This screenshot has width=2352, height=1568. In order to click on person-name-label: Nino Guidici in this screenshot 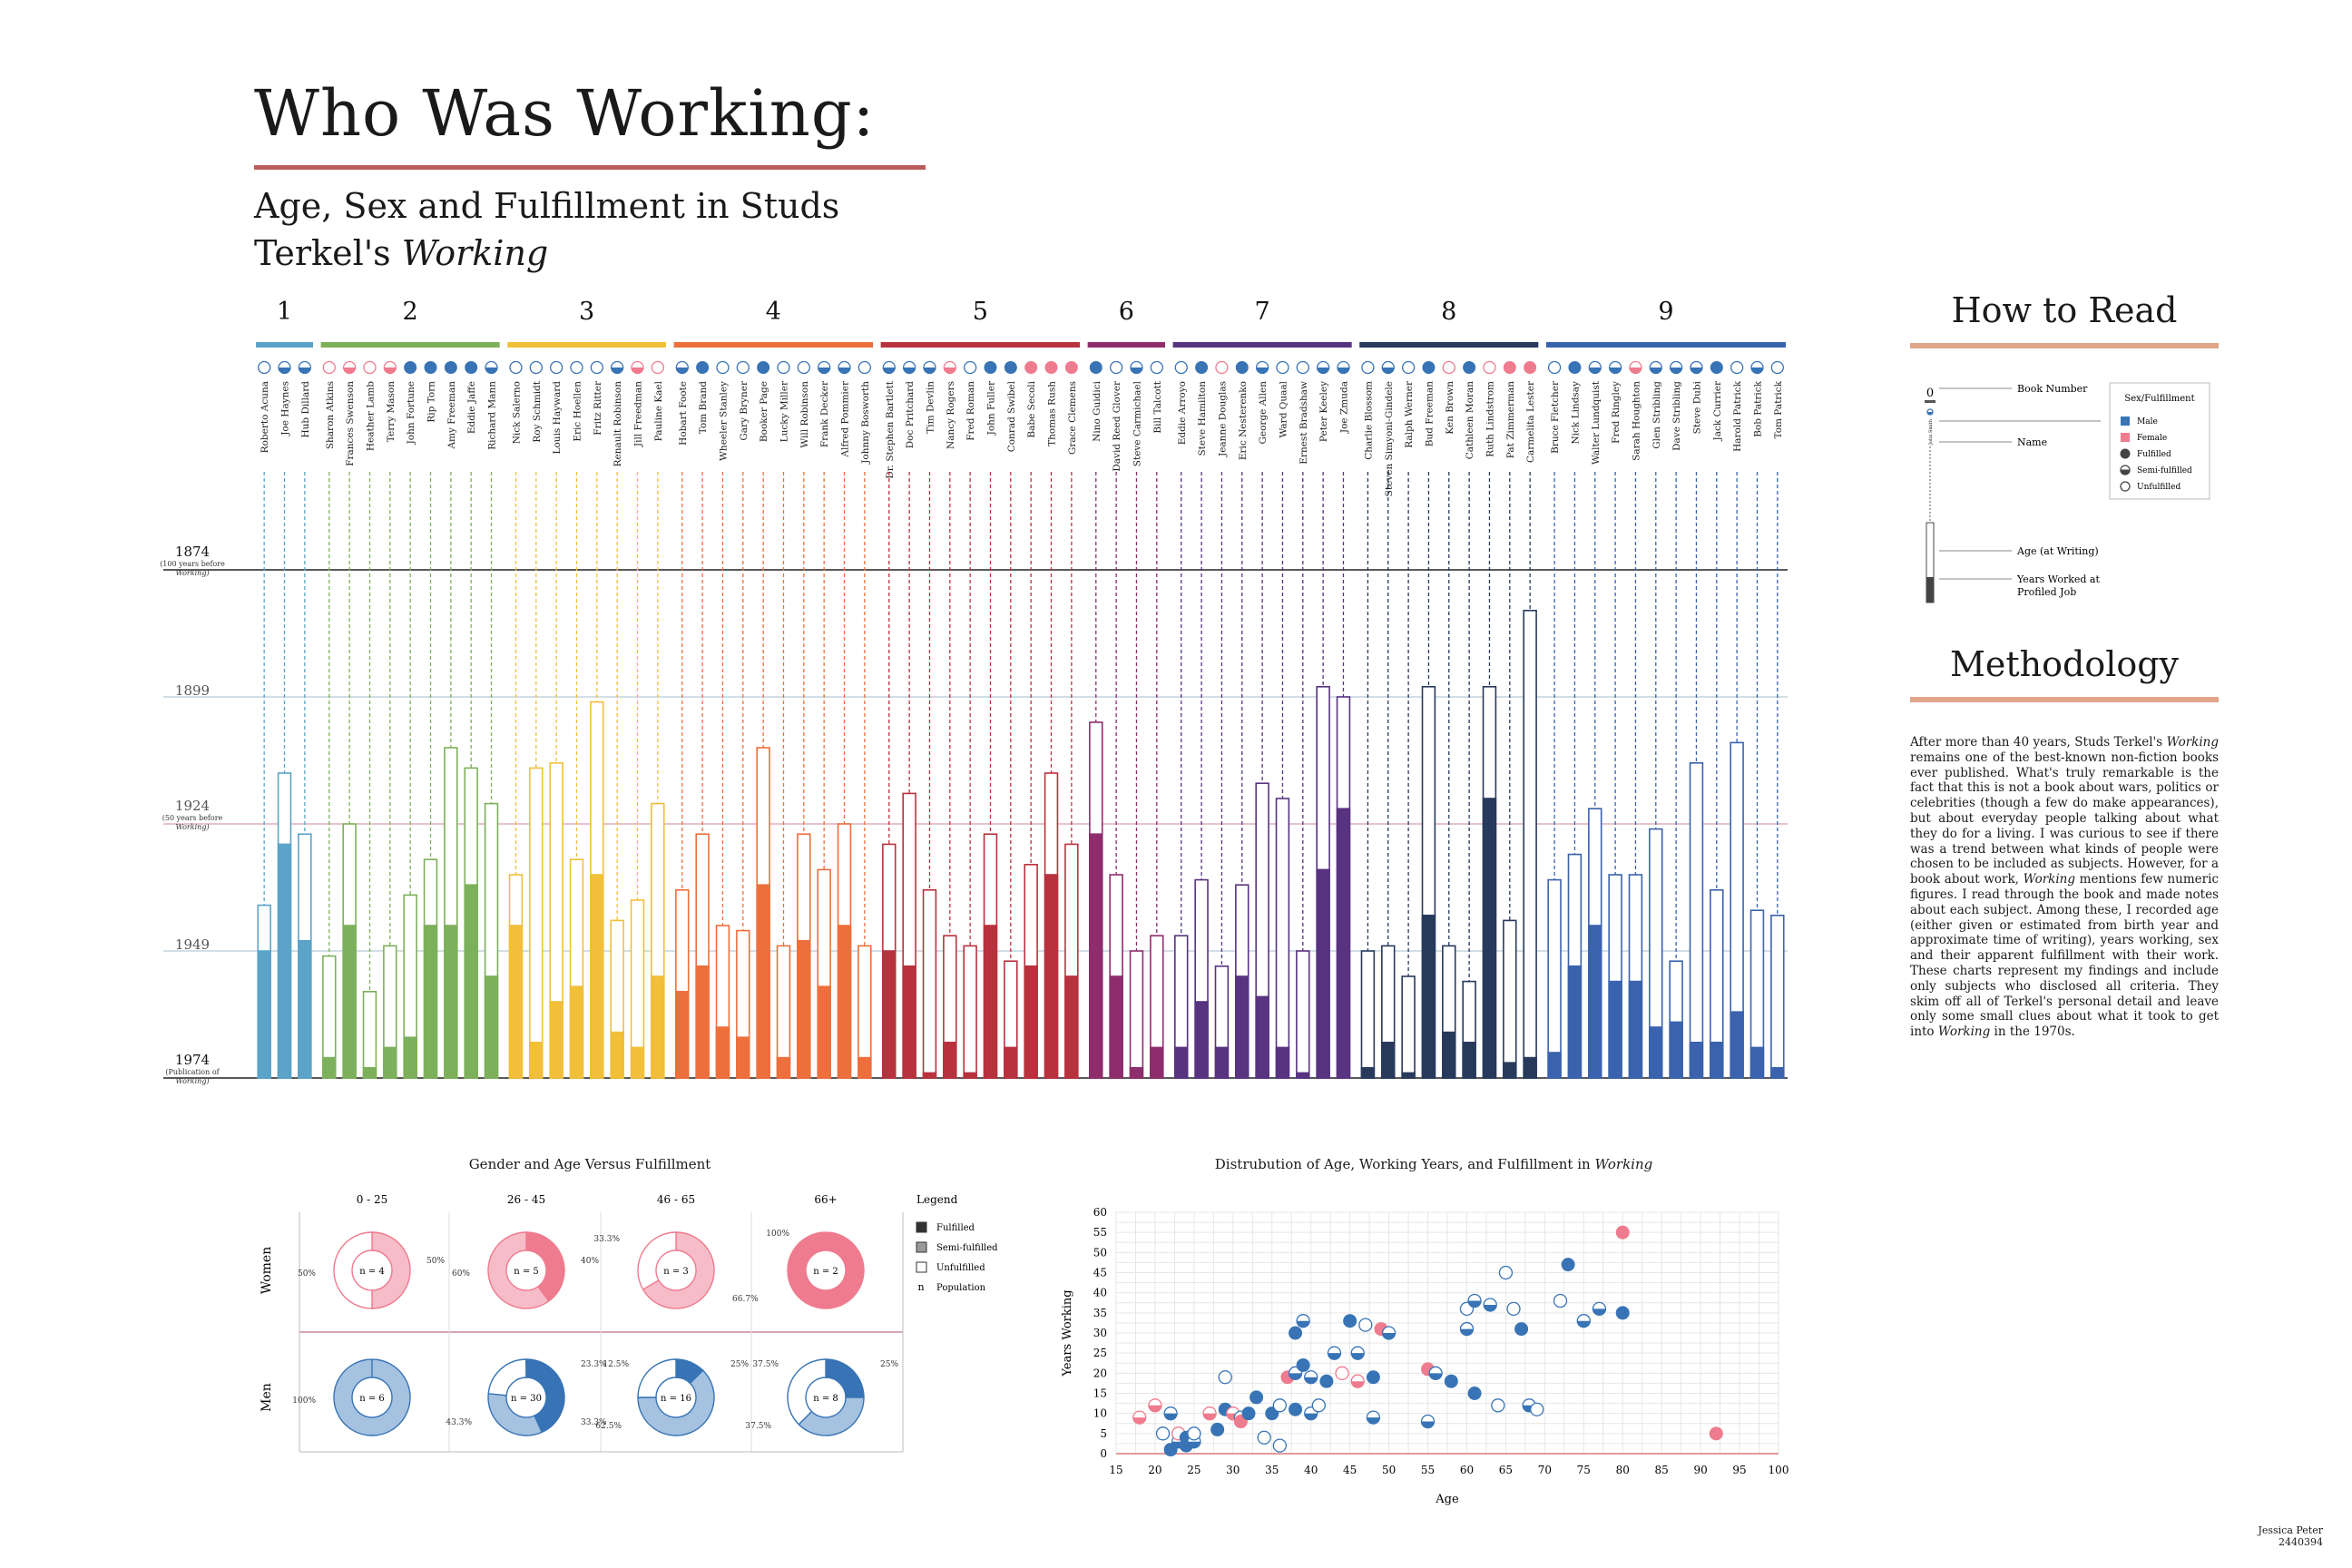, I will do `click(1097, 410)`.